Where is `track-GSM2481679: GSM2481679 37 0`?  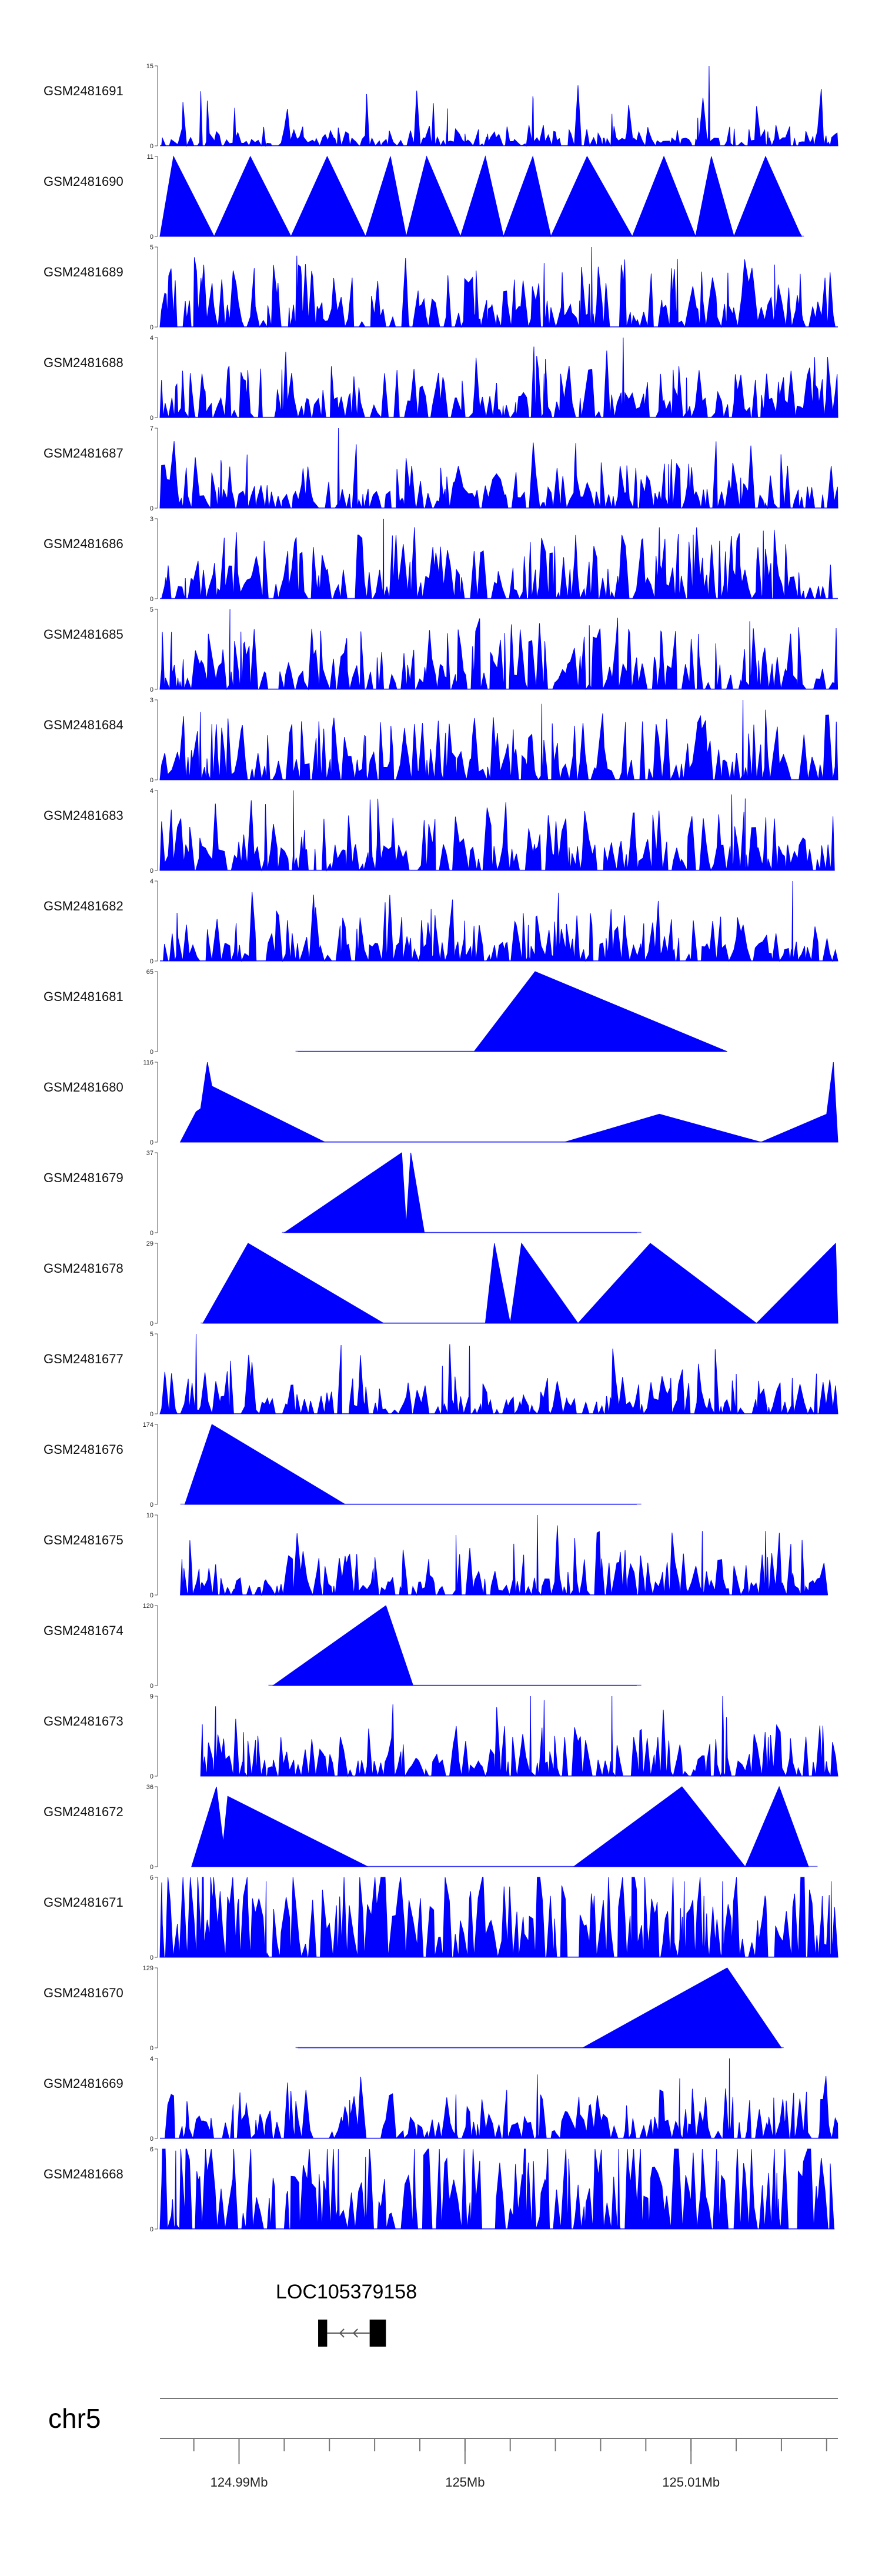 track-GSM2481679: GSM2481679 37 0 is located at coordinates (343, 1193).